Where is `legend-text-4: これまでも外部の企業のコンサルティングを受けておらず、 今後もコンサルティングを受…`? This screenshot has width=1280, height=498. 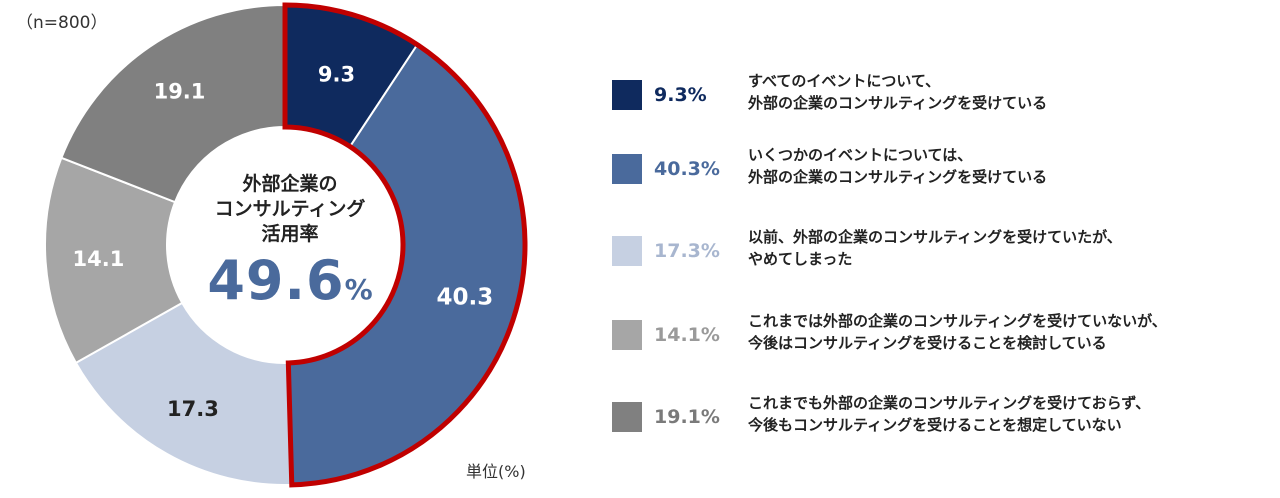 legend-text-4: これまでも外部の企業のコンサルティングを受けておらず、 今後もコンサルティングを受… is located at coordinates (949, 414).